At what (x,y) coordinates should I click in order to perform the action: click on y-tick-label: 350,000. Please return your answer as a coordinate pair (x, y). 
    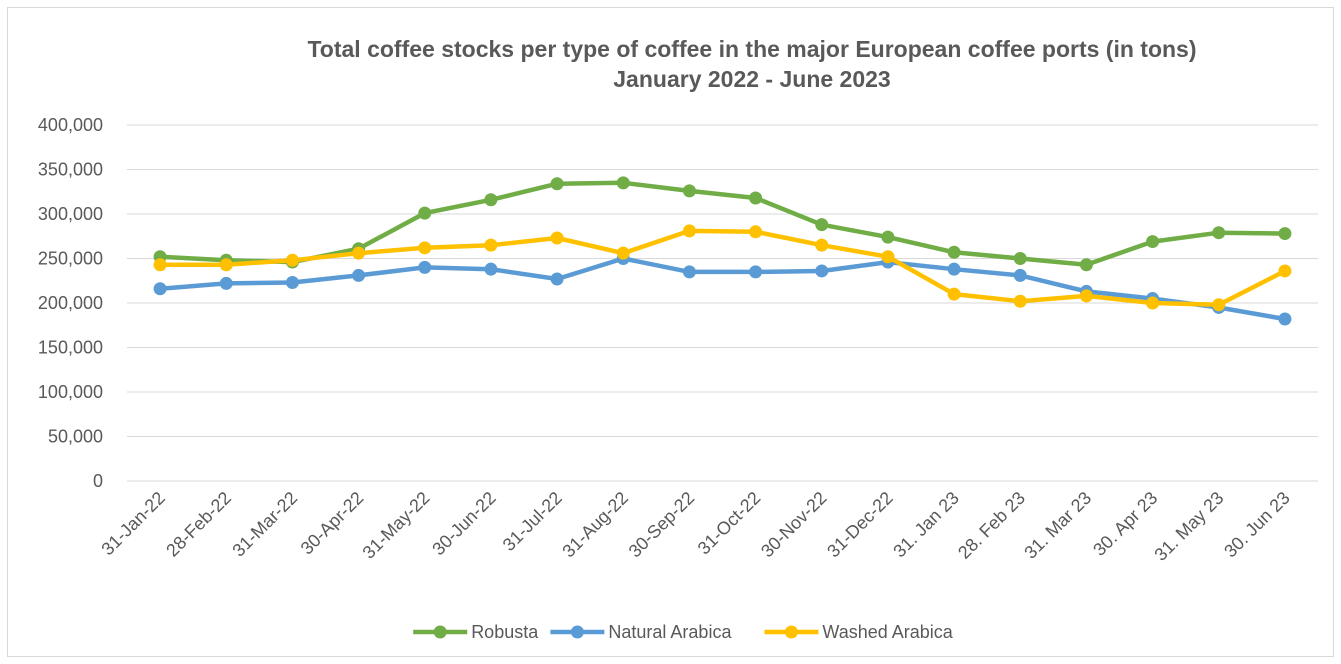
    Looking at the image, I should click on (70, 170).